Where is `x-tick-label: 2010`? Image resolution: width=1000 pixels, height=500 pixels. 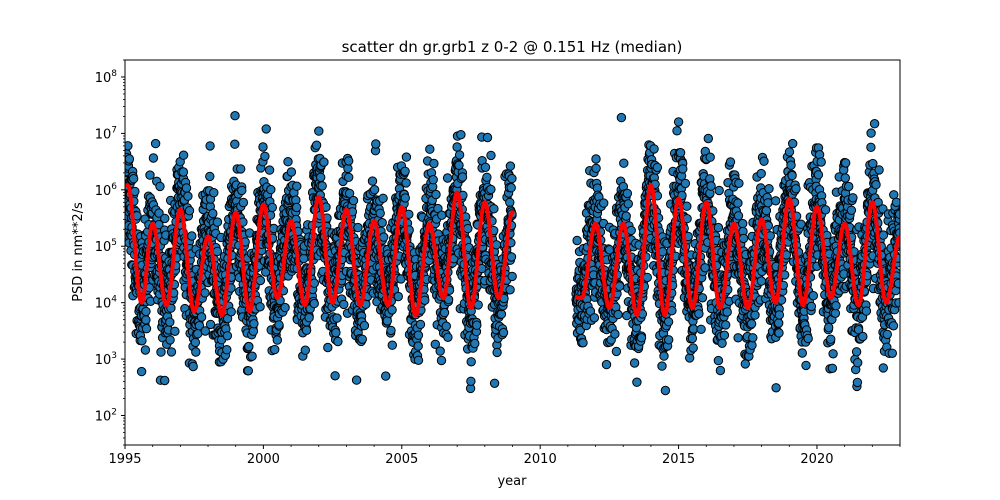
x-tick-label: 2010 is located at coordinates (540, 459).